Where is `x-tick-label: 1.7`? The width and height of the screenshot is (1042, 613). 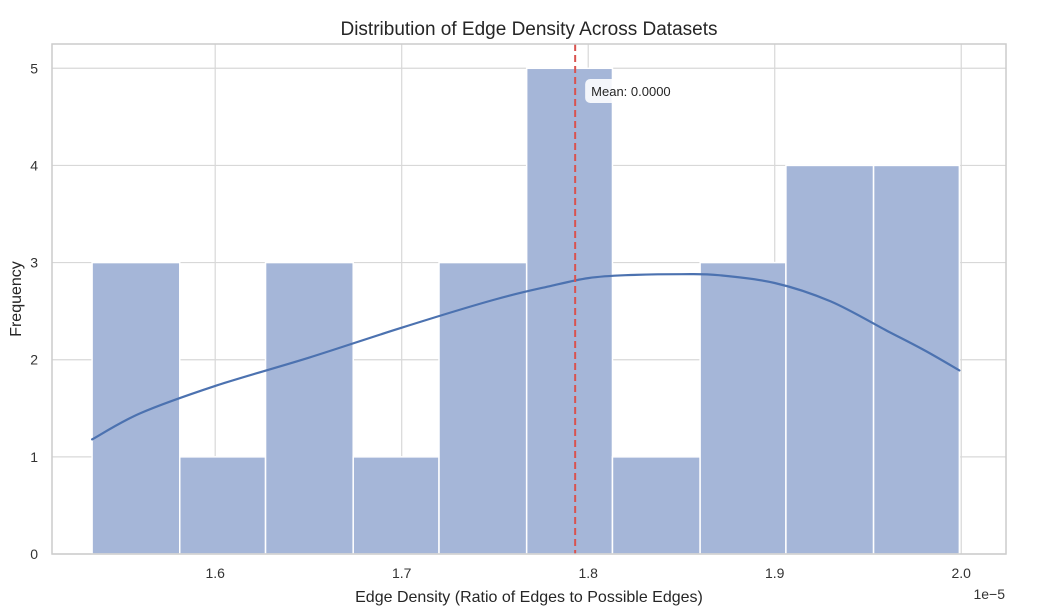
x-tick-label: 1.7 is located at coordinates (402, 573).